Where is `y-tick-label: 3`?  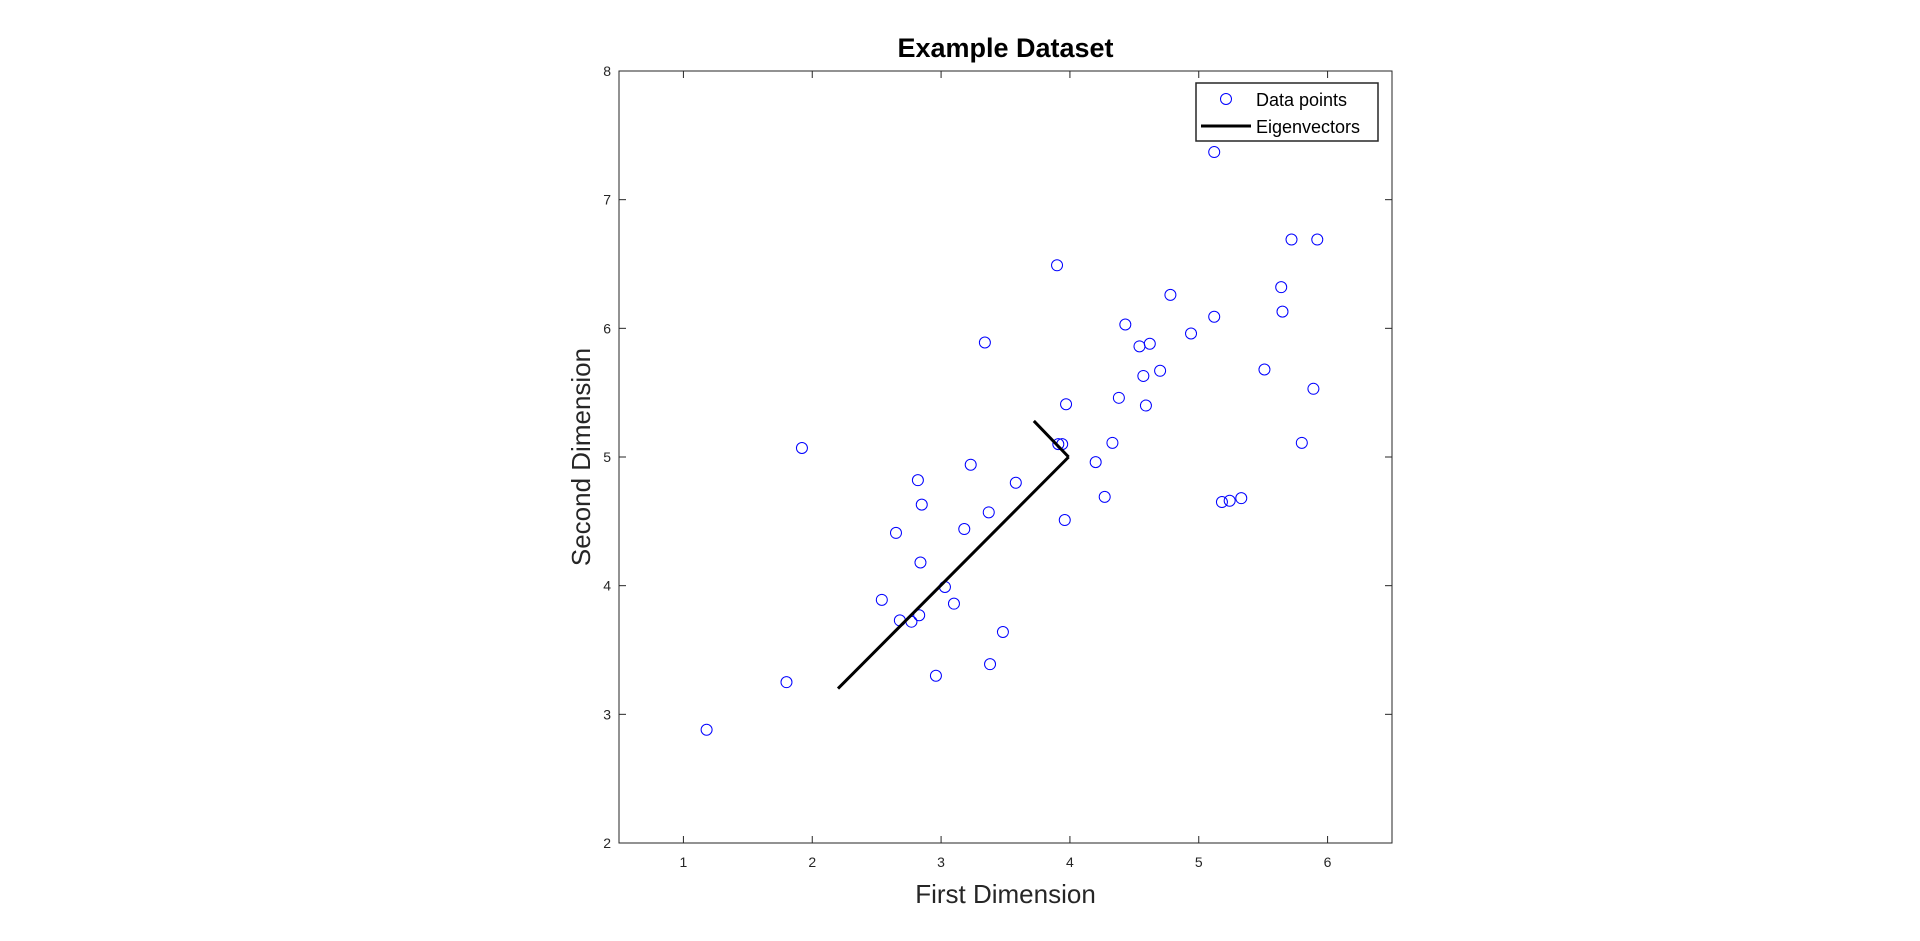 y-tick-label: 3 is located at coordinates (607, 714).